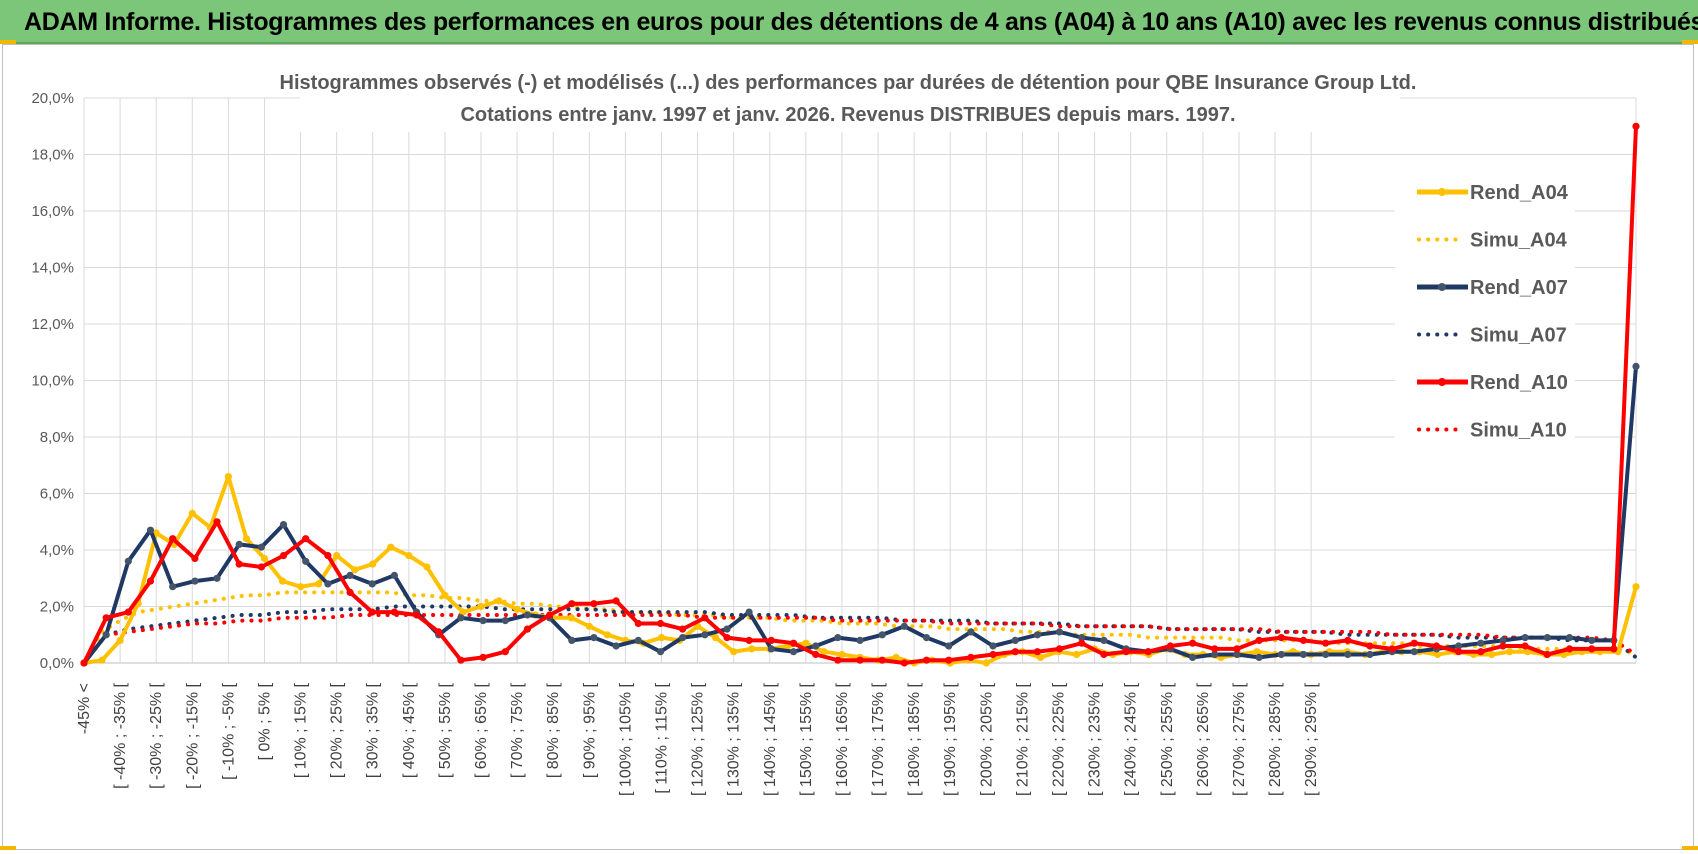 The image size is (1698, 854). What do you see at coordinates (1519, 288) in the screenshot?
I see `legend-label: Rend_A07` at bounding box center [1519, 288].